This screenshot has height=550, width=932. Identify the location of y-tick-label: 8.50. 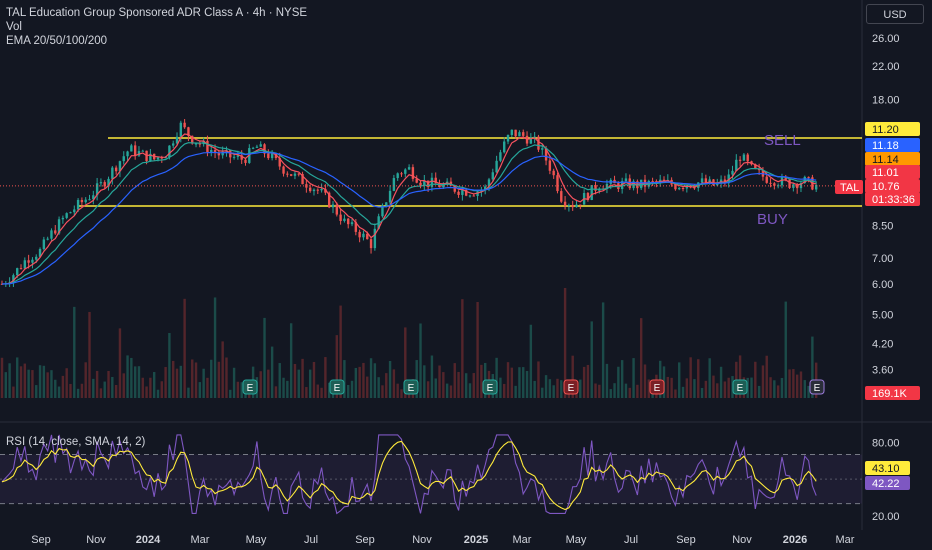
(882, 226).